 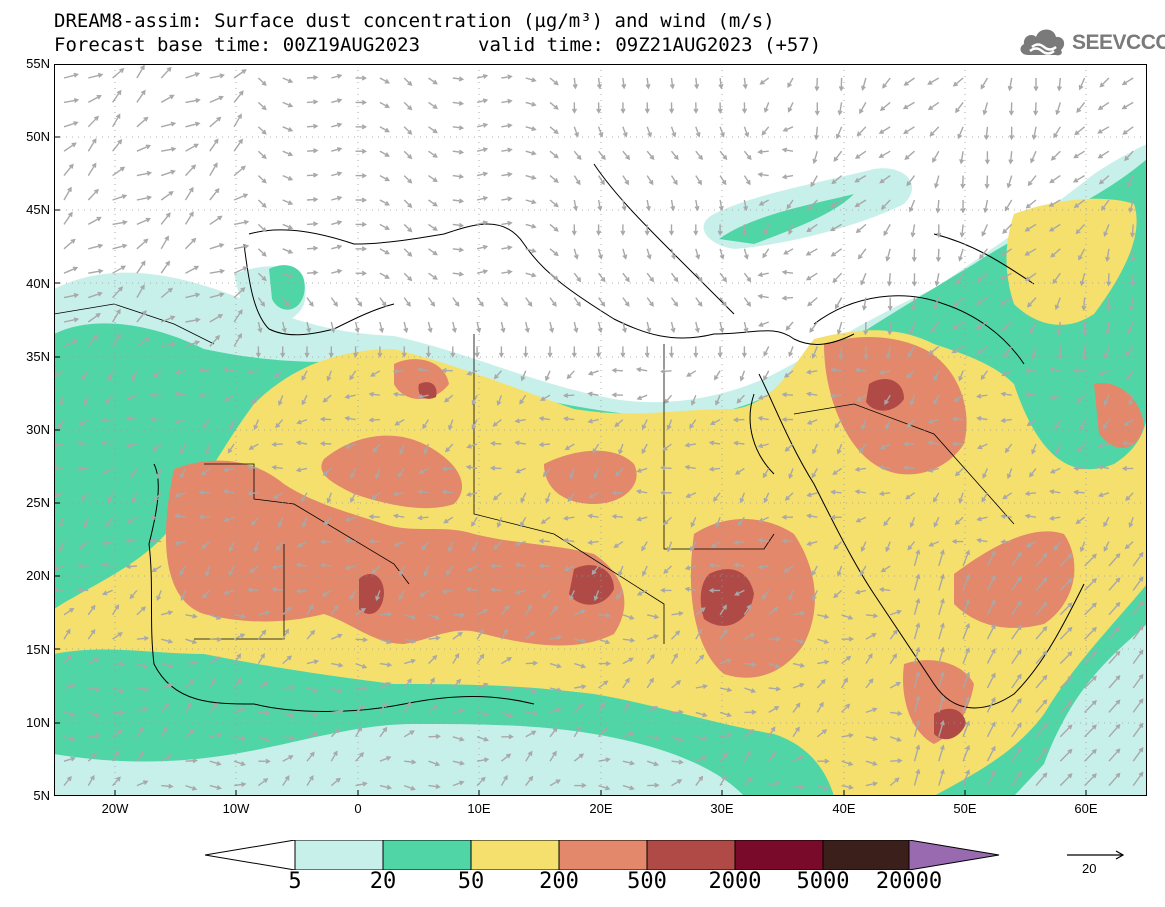 What do you see at coordinates (1089, 868) in the screenshot?
I see `wind-reference-label: 20` at bounding box center [1089, 868].